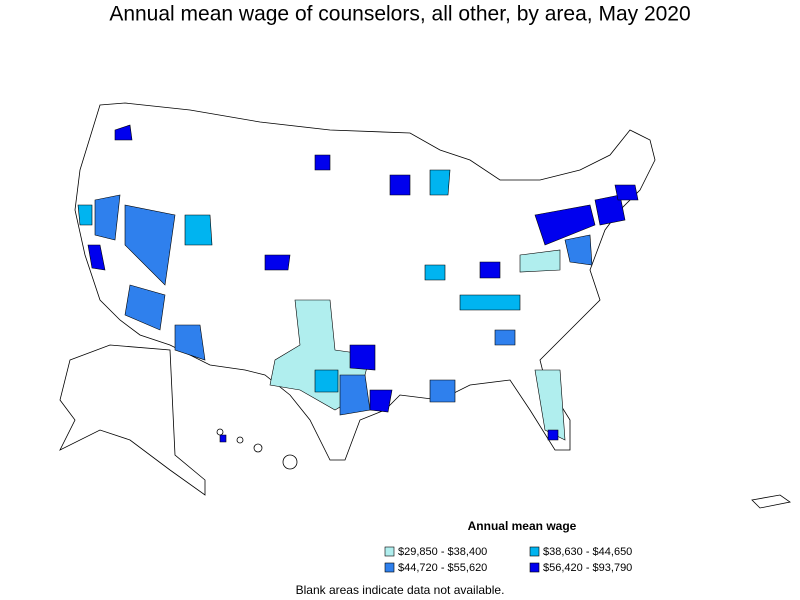 This screenshot has height=600, width=800. Describe the element at coordinates (442, 552) in the screenshot. I see `legend-label: $29,850 - $38,400` at that location.